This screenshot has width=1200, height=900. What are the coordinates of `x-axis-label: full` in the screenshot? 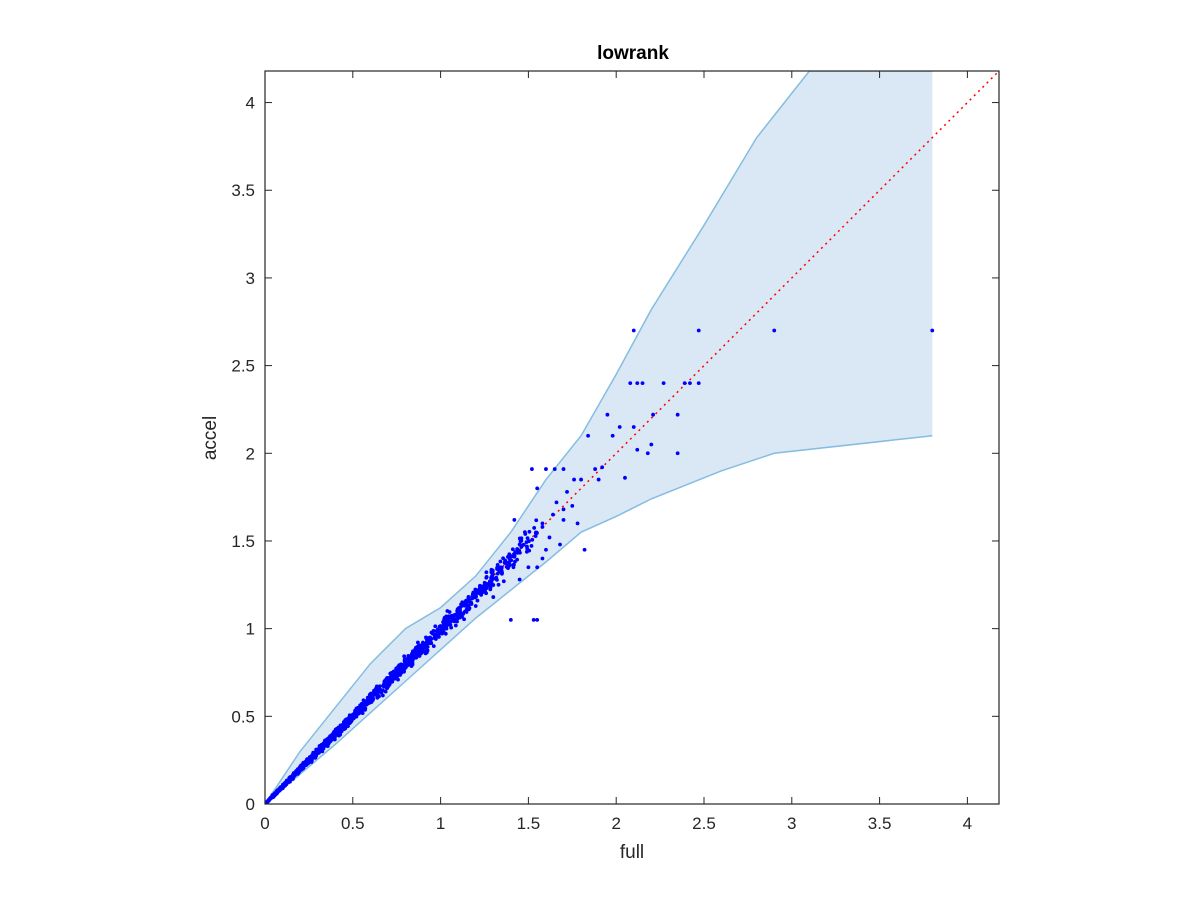 It's located at (632, 852).